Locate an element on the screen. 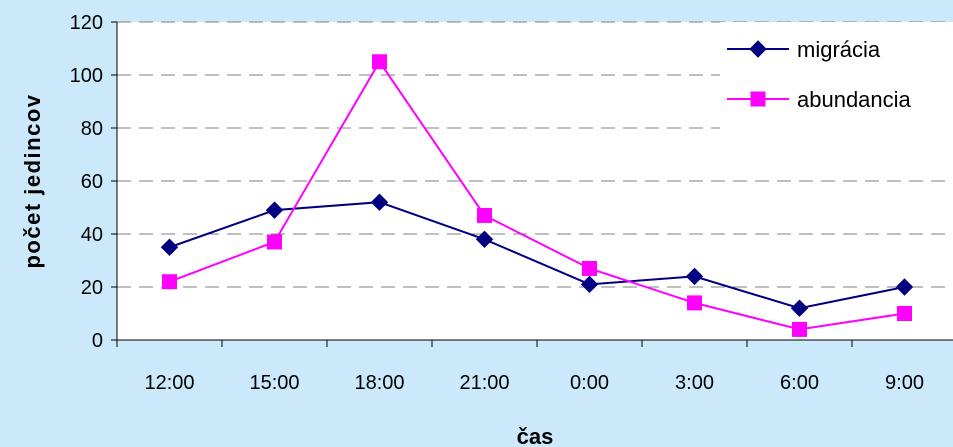 This screenshot has height=447, width=953. y-axis-title: počet jedincov is located at coordinates (32, 180).